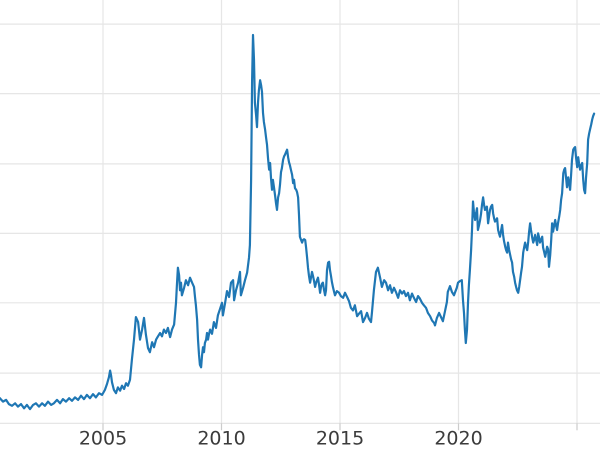 The width and height of the screenshot is (600, 450). What do you see at coordinates (340, 439) in the screenshot?
I see `x-tick-label: 2015` at bounding box center [340, 439].